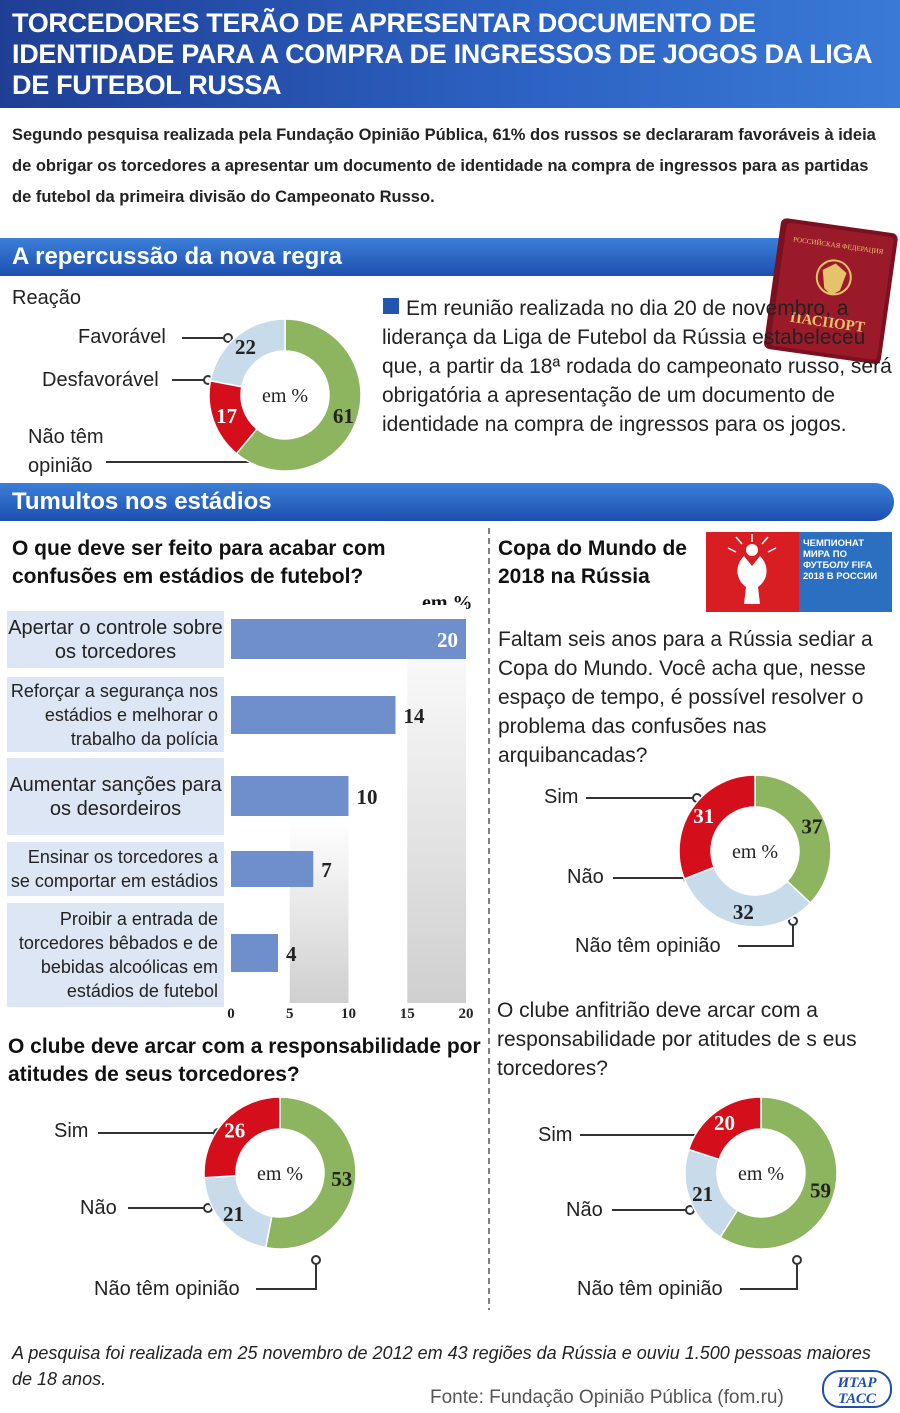  What do you see at coordinates (743, 912) in the screenshot?
I see `donut-value-label: 32` at bounding box center [743, 912].